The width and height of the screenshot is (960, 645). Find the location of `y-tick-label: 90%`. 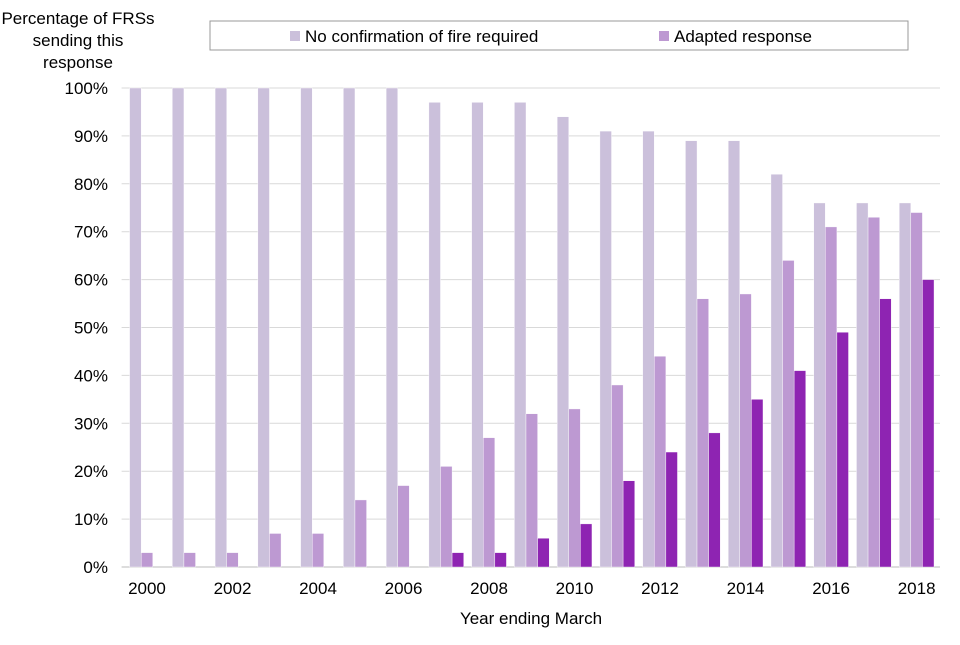

y-tick-label: 90% is located at coordinates (91, 136).